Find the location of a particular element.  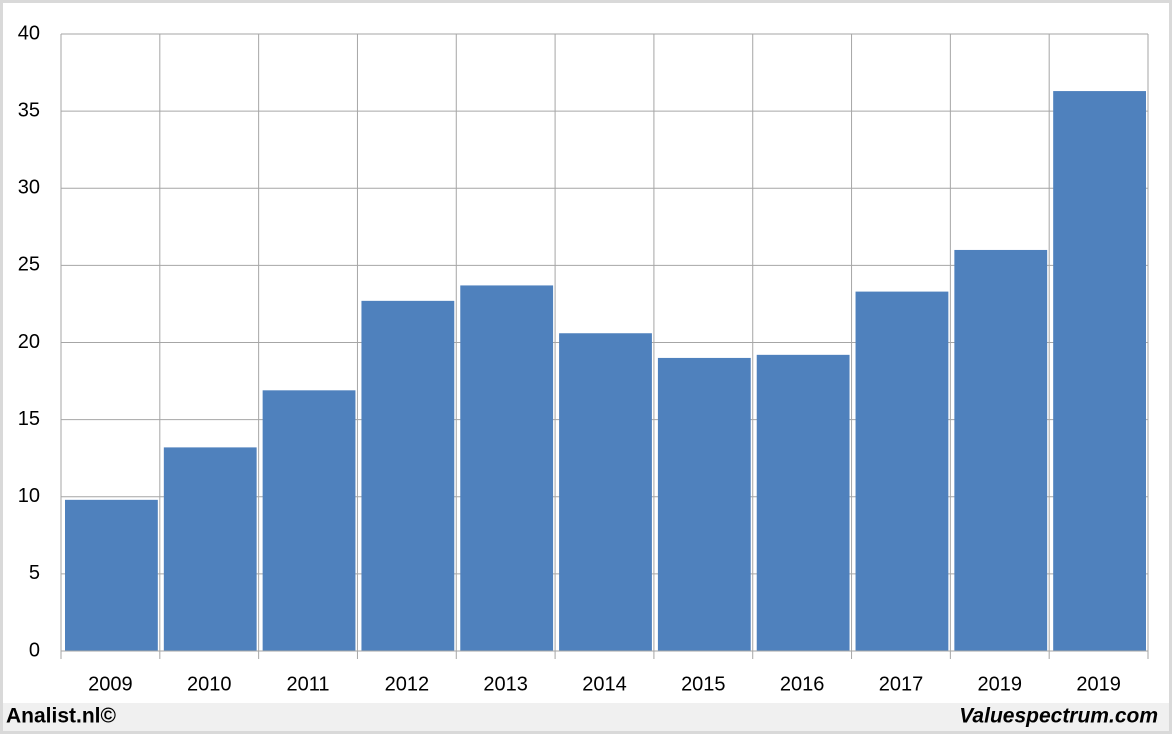

y-tick-label: 40 is located at coordinates (29, 33).